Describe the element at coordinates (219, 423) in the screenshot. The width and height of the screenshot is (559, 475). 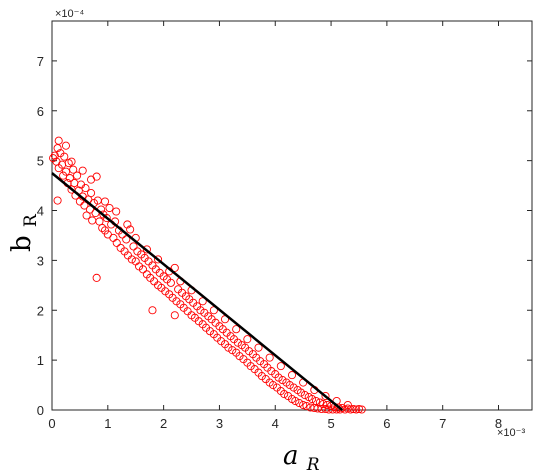
I see `x-tick-label: 3` at that location.